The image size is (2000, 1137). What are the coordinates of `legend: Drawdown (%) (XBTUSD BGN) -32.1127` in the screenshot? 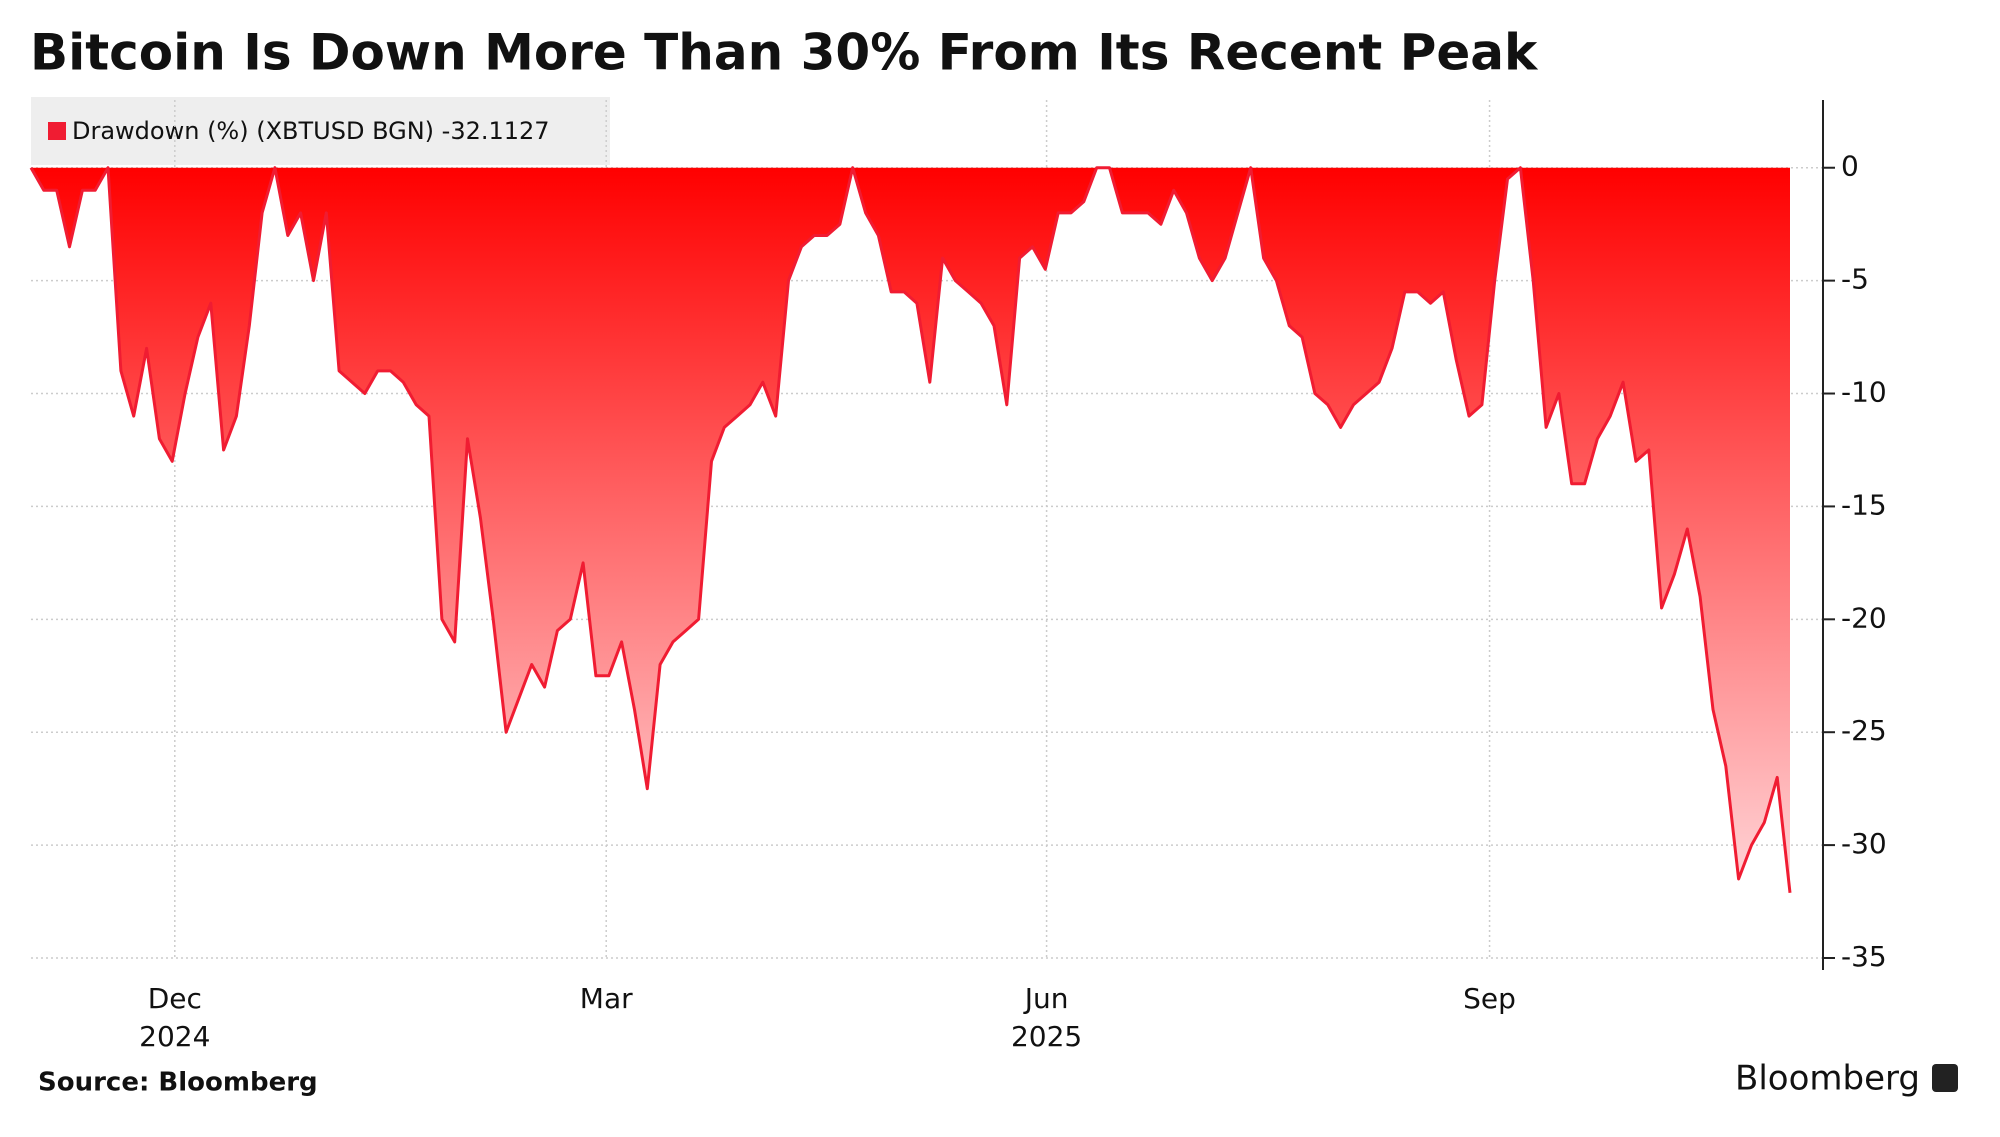 It's located at (311, 131).